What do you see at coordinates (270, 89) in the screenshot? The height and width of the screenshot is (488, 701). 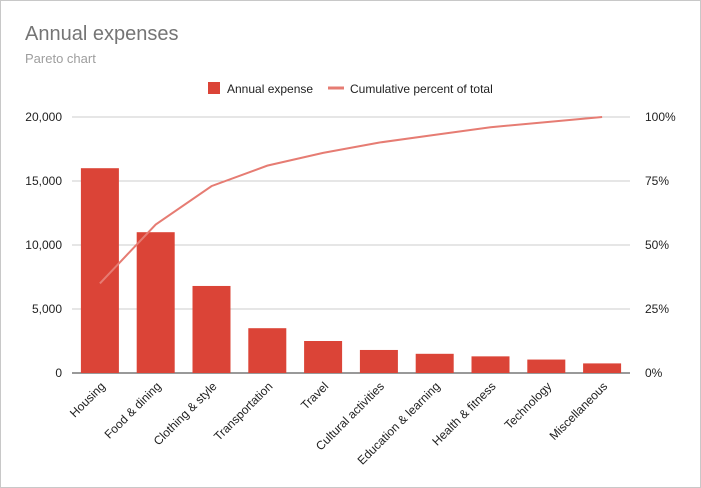 I see `legend-label-annual-expense: Annual expense` at bounding box center [270, 89].